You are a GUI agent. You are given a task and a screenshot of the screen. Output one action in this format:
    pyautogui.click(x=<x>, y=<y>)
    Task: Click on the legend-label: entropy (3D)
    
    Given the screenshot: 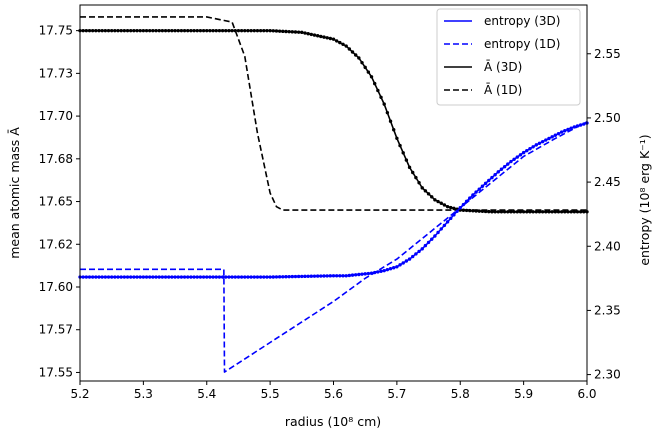 What is the action you would take?
    pyautogui.click(x=522, y=21)
    